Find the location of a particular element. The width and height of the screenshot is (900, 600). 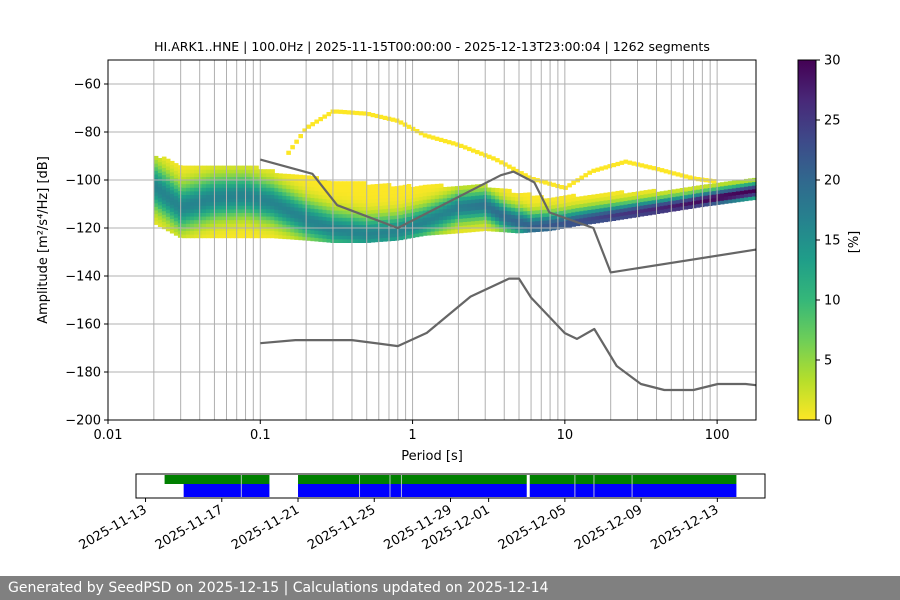

series-nlnm is located at coordinates (508, 334).